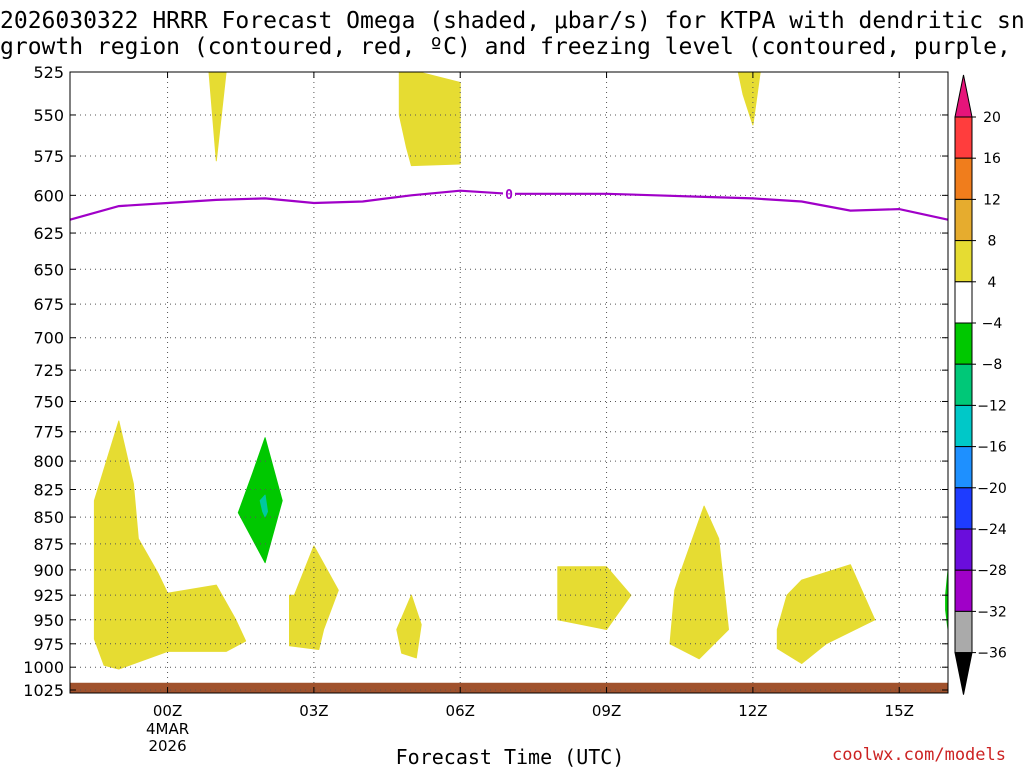 This screenshot has width=1024, height=769. Describe the element at coordinates (919, 755) in the screenshot. I see `credit-link: coolwx.com/models` at that location.